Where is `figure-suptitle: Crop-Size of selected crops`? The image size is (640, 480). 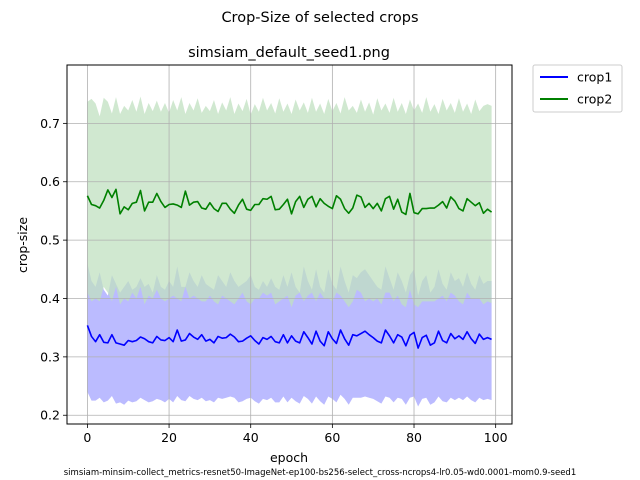 figure-suptitle: Crop-Size of selected crops is located at coordinates (319, 18).